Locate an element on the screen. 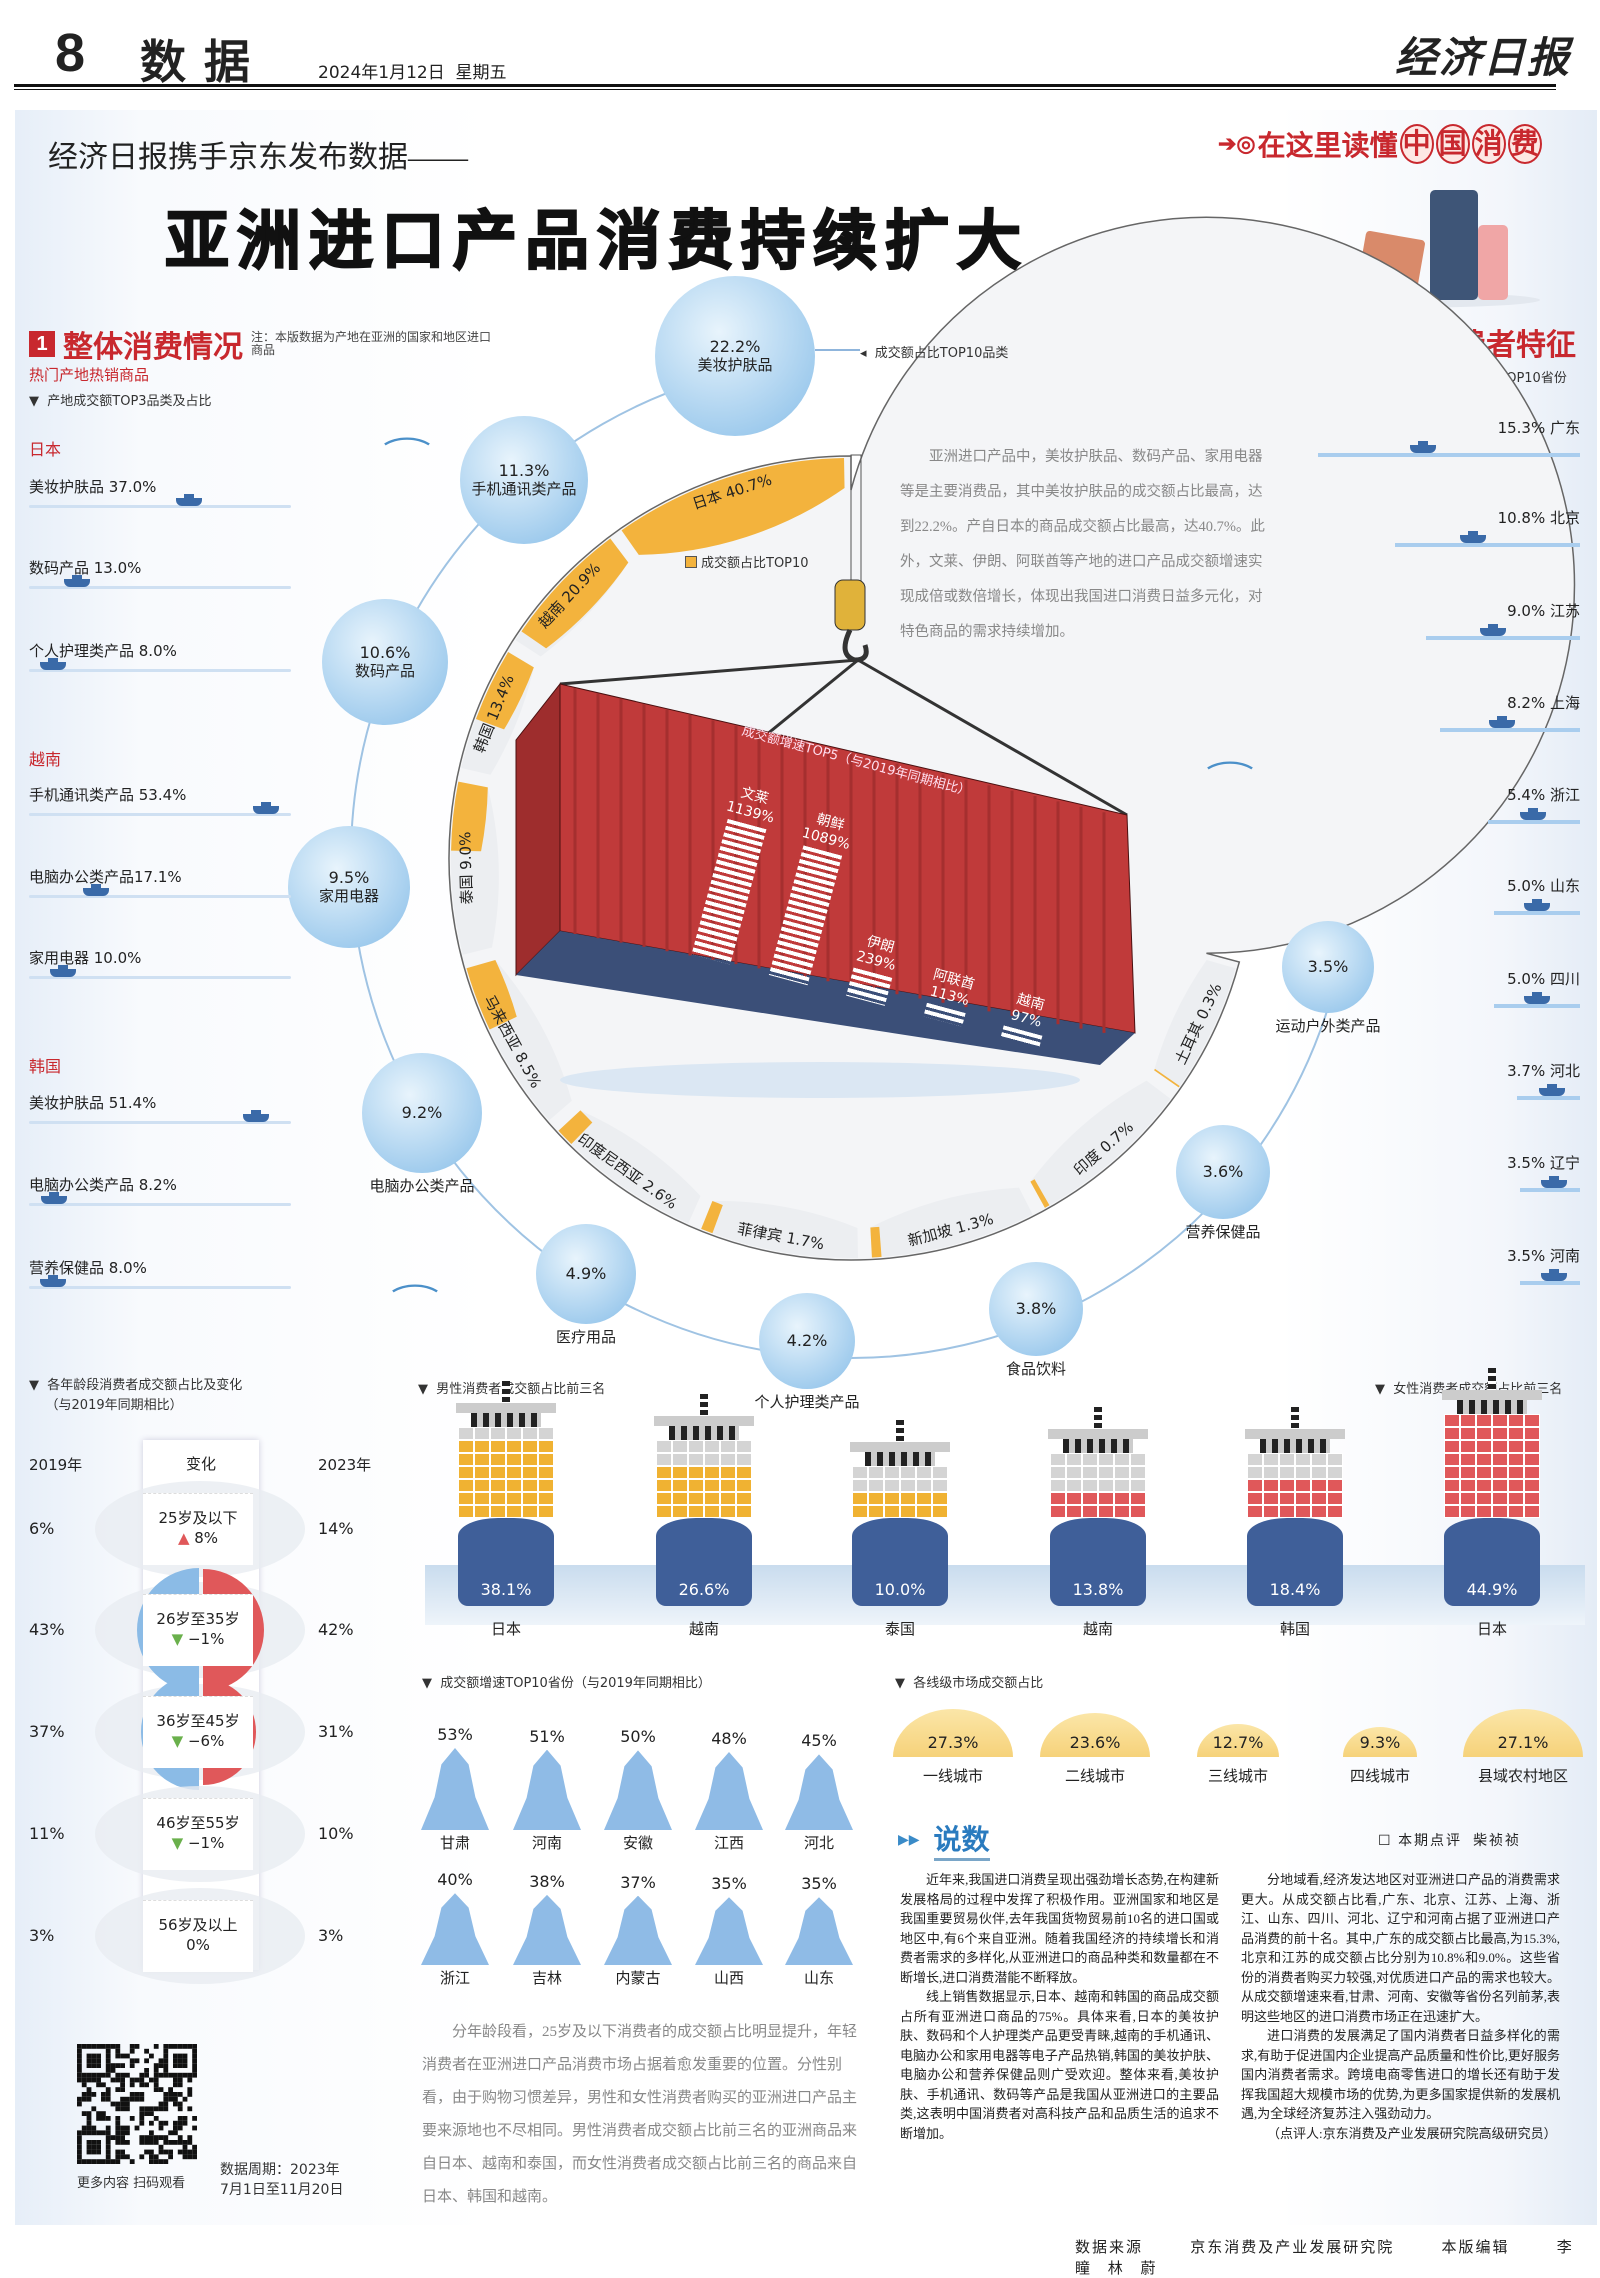  growth-pct: 48% is located at coordinates (729, 1738).